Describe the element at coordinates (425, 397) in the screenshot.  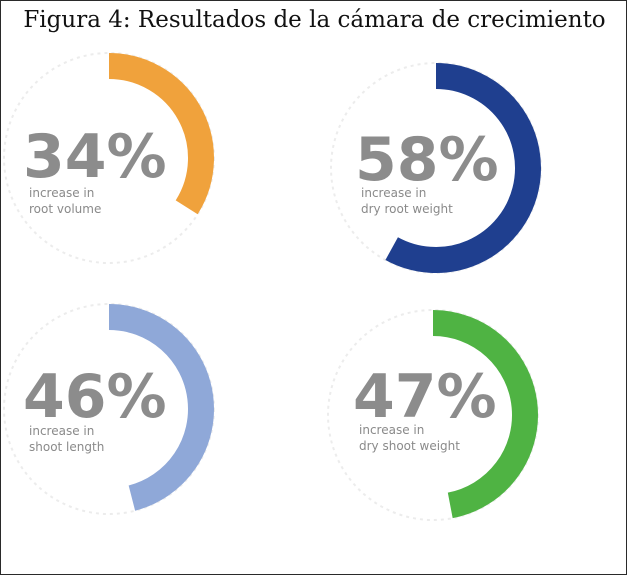
I see `gauge-value-label: 47%` at that location.